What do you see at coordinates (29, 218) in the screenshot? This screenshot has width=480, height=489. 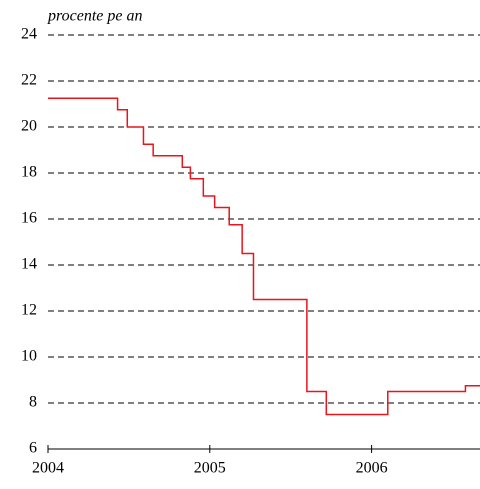 I see `y-tick-label: 16` at bounding box center [29, 218].